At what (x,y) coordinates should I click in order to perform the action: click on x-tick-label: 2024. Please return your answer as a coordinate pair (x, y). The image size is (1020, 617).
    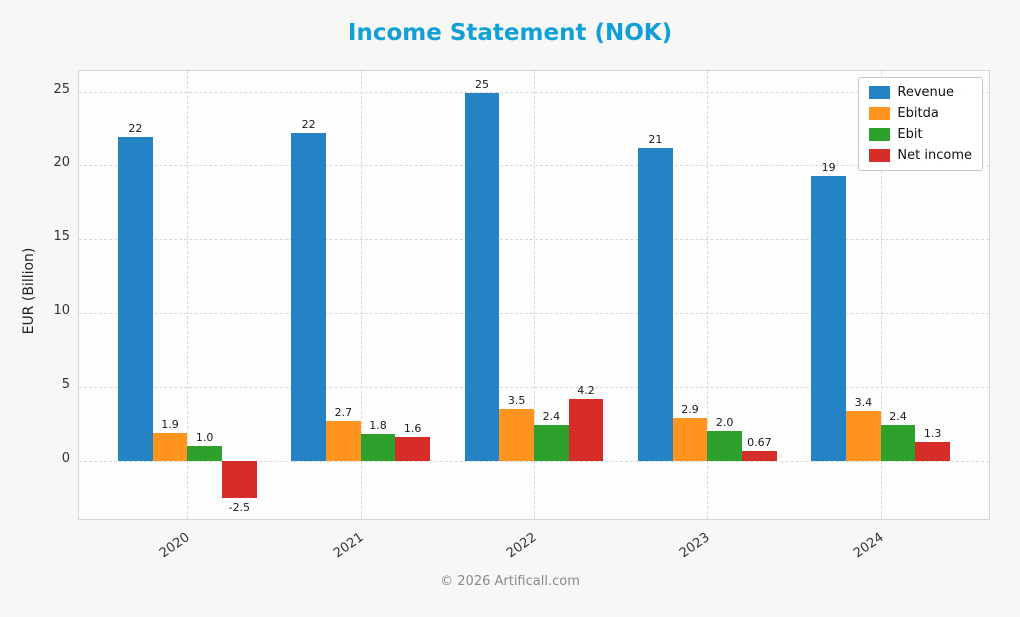
    Looking at the image, I should click on (868, 546).